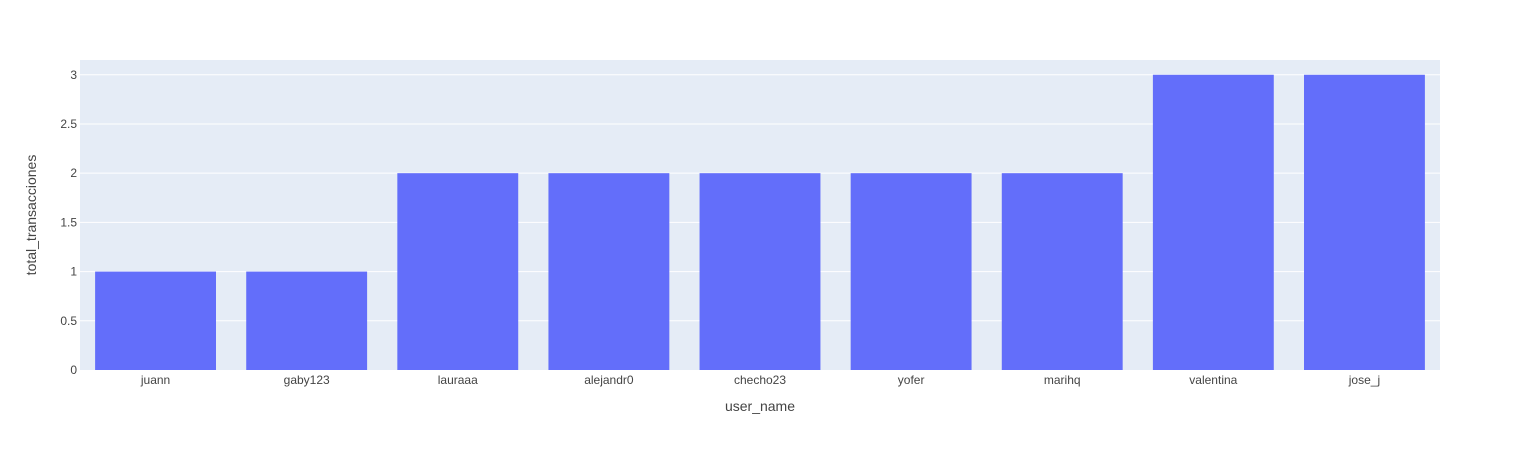 This screenshot has height=450, width=1520. I want to click on x-tick-label: alejandr0, so click(609, 380).